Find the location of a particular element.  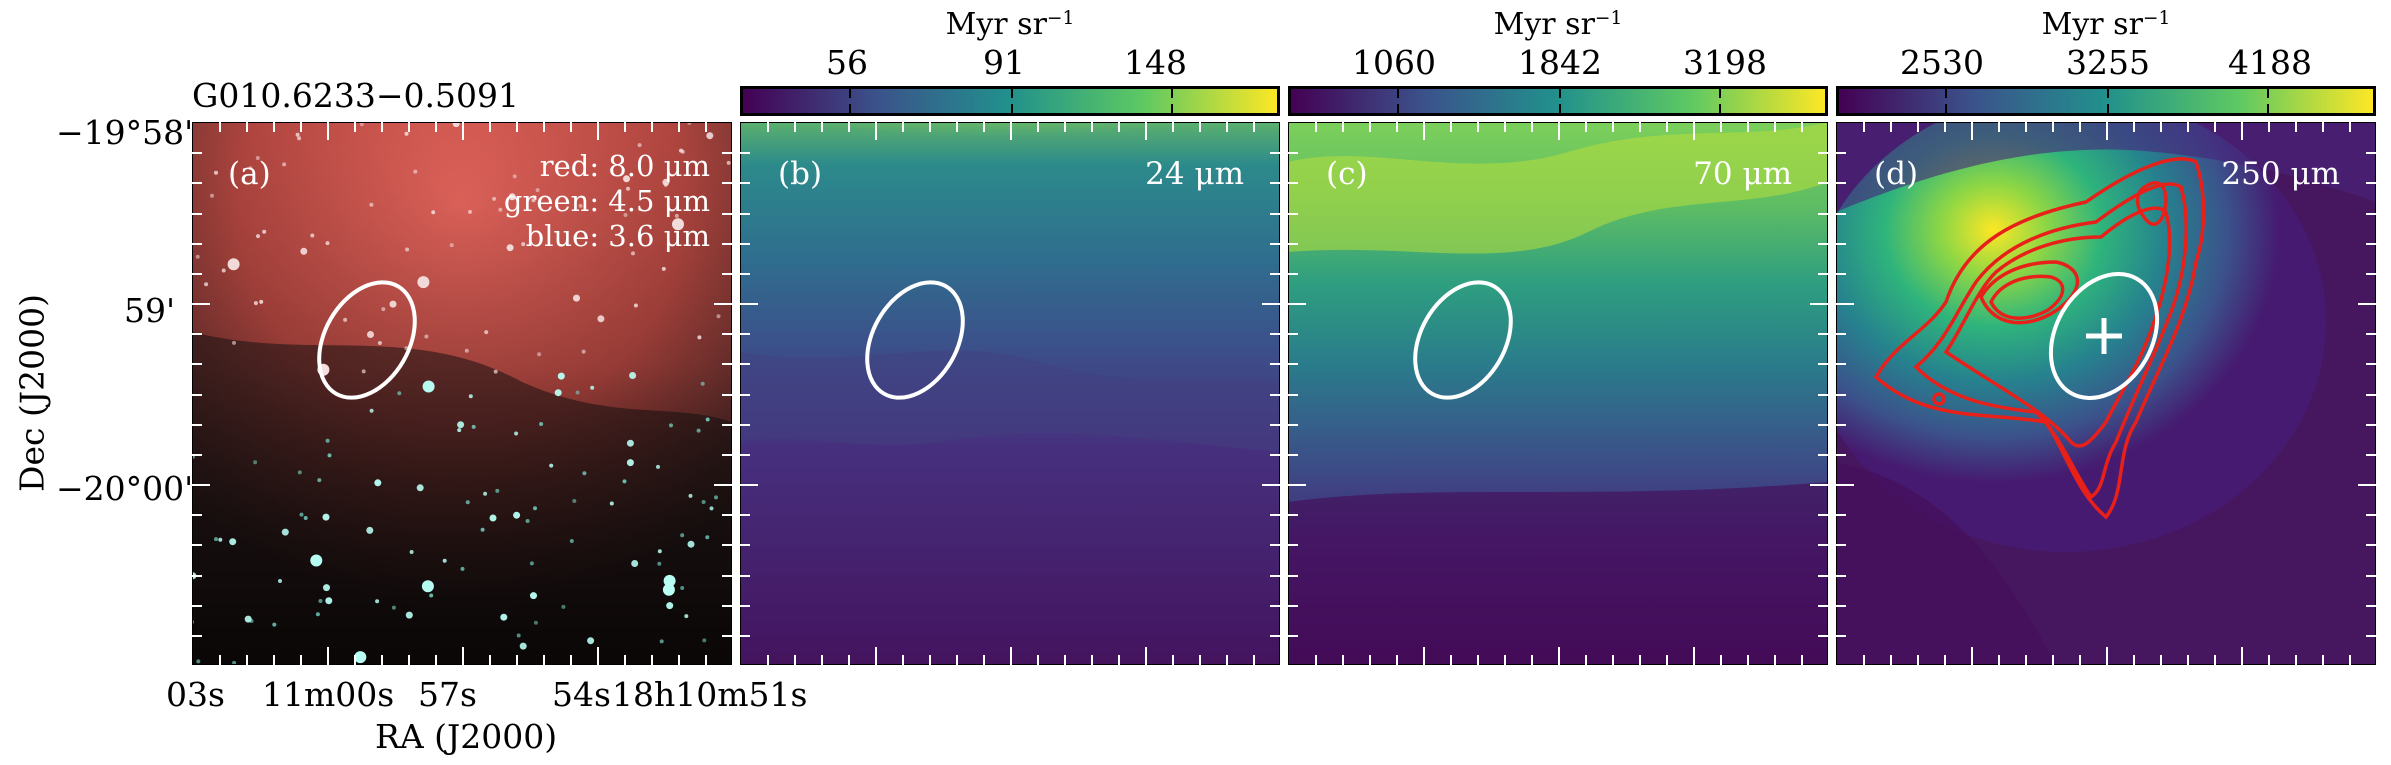

rgb-legend-blue: blue: 3.6 μm is located at coordinates (617, 236).